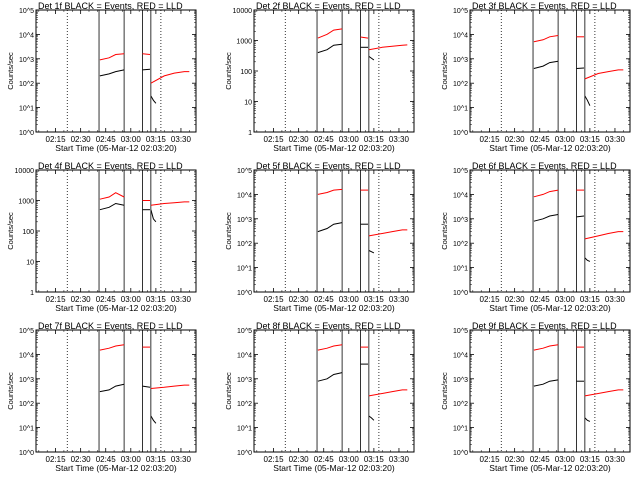 The height and width of the screenshot is (480, 640). Describe the element at coordinates (328, 6) in the screenshot. I see `chart-title: Det 2f BLACK = Events, RED = LLD` at that location.